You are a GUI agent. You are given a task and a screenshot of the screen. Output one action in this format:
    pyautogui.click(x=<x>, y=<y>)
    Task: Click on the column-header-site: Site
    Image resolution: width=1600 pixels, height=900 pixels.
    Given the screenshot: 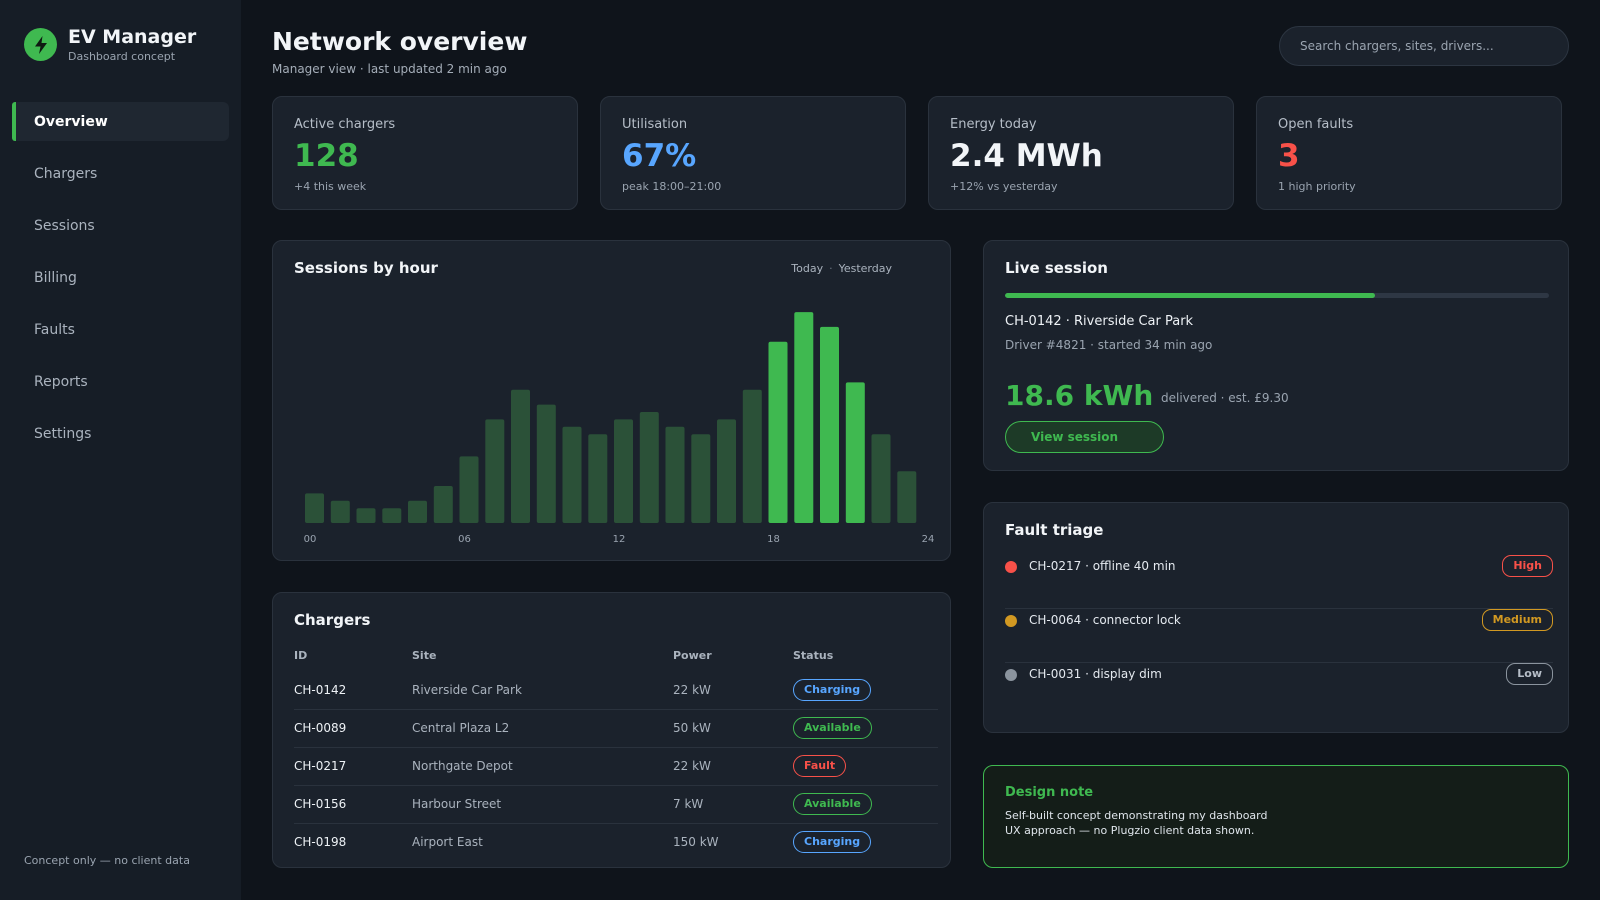 What is the action you would take?
    pyautogui.click(x=424, y=655)
    